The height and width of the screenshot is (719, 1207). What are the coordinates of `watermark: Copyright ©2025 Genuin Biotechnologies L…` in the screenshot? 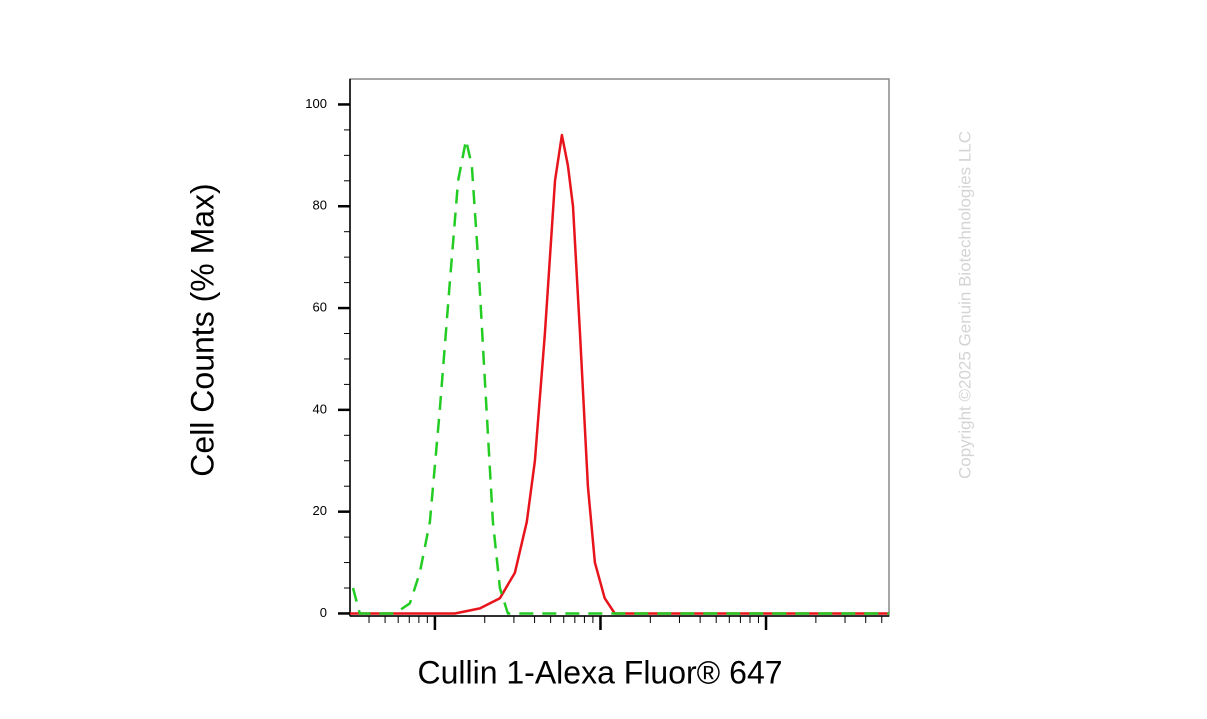 It's located at (964, 305).